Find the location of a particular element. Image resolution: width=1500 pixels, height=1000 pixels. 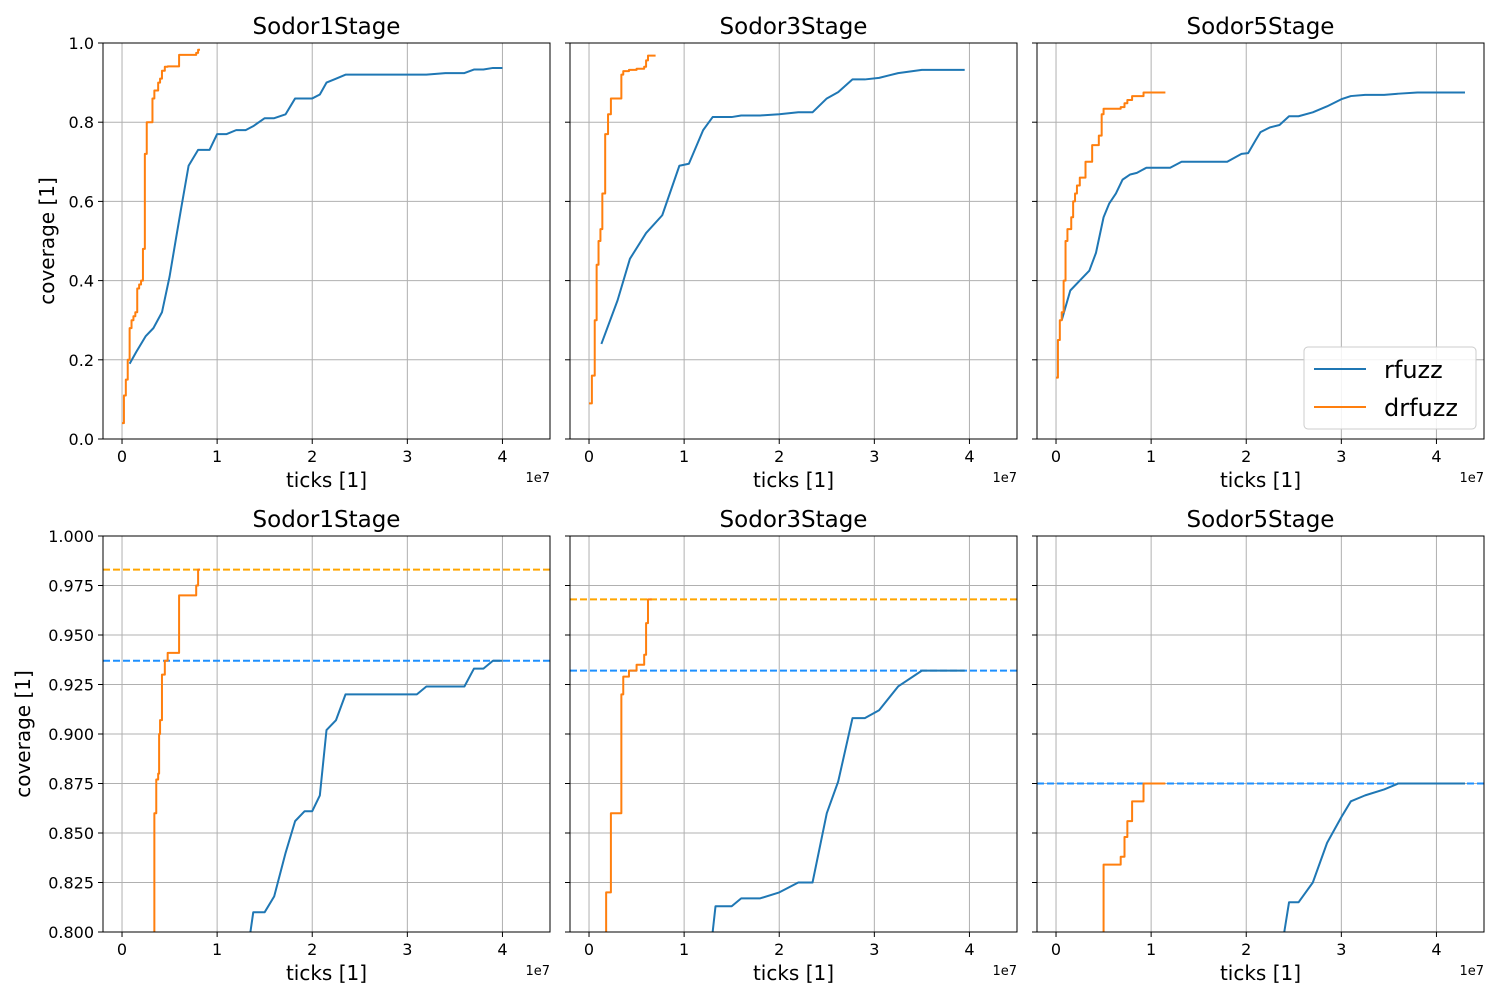

y-tick-label: 0.900 is located at coordinates (71, 734).